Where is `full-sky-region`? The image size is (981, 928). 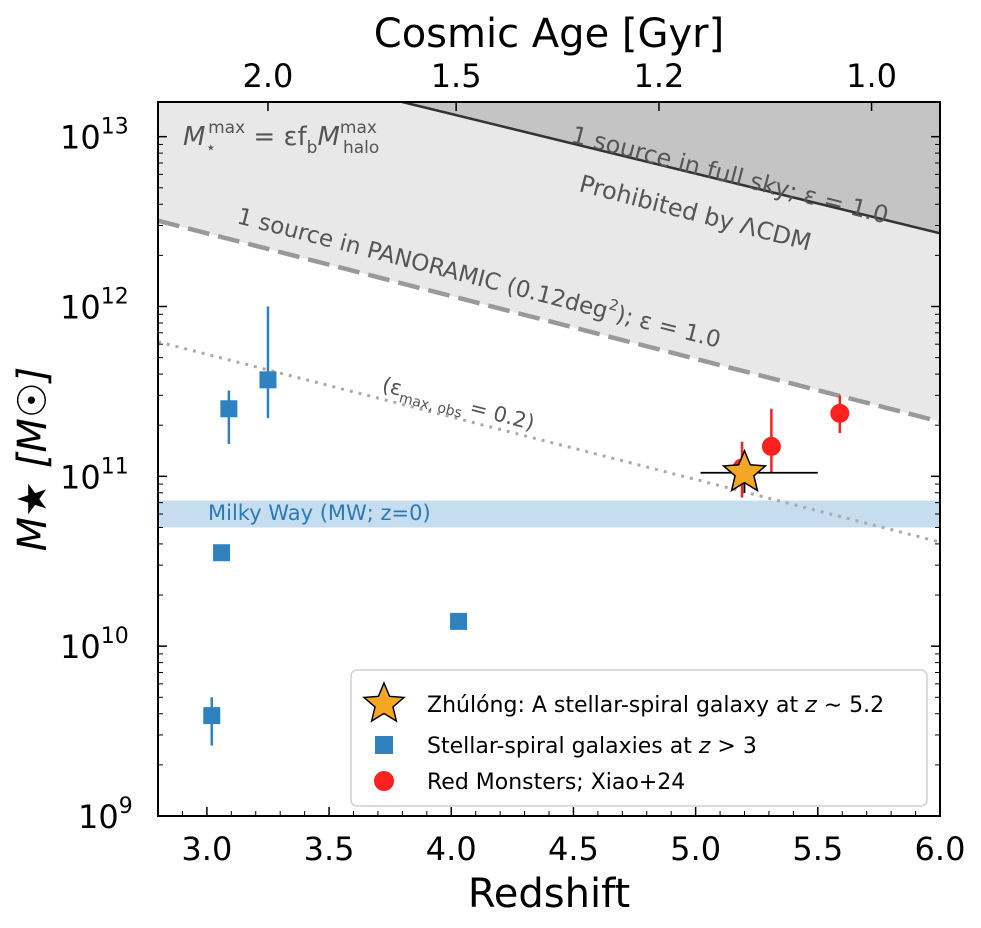
full-sky-region is located at coordinates (671, 168).